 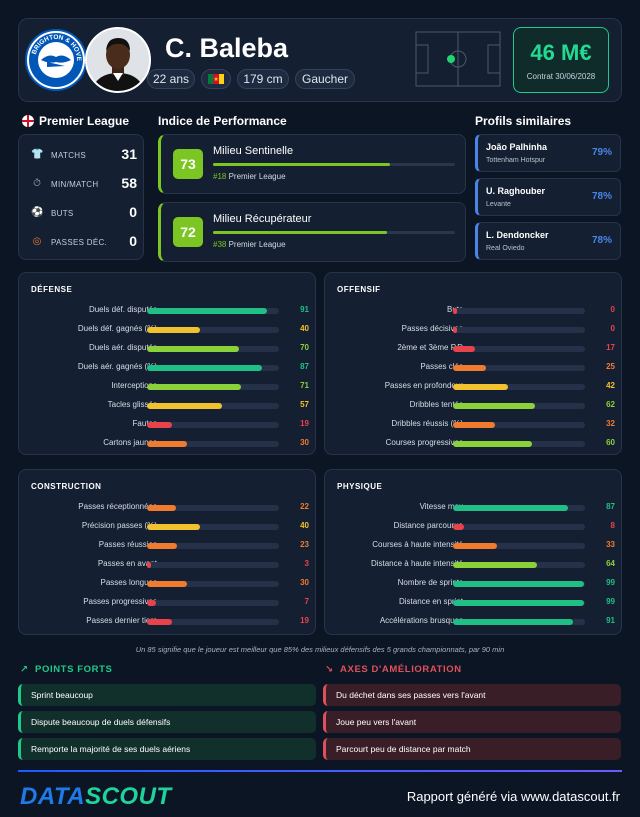 I want to click on stat-row: Distance en sprint 99, so click(x=474, y=603).